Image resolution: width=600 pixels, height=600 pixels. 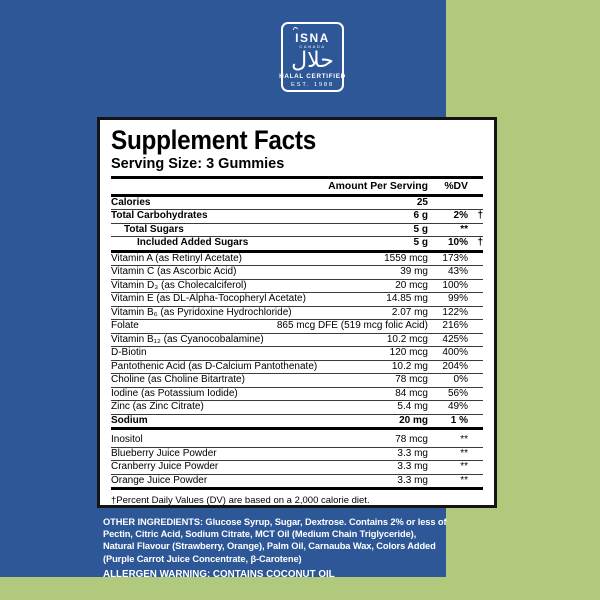 What do you see at coordinates (455, 258) in the screenshot?
I see `row-dv: 173%` at bounding box center [455, 258].